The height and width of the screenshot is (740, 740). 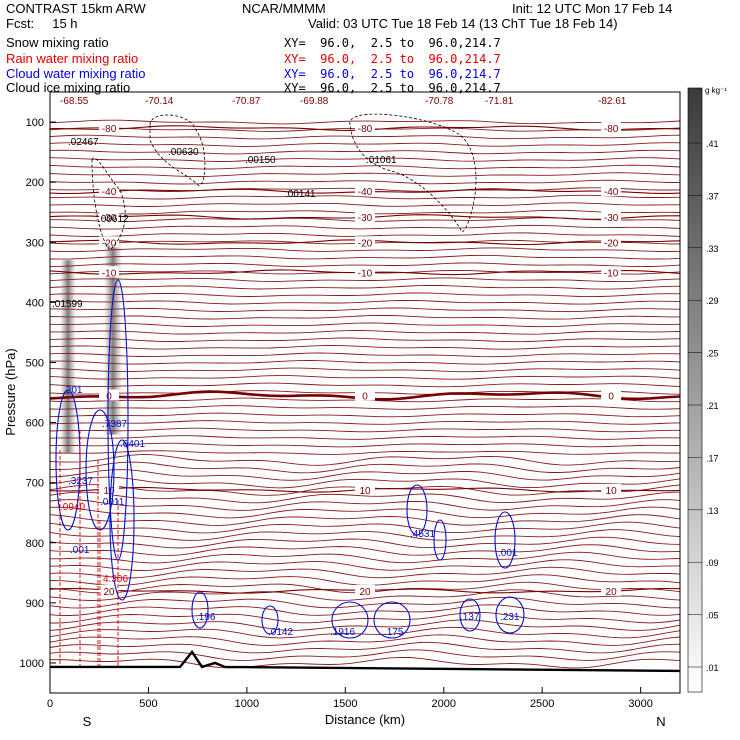 What do you see at coordinates (612, 101) in the screenshot?
I see `top-temperature-value: -82.61` at bounding box center [612, 101].